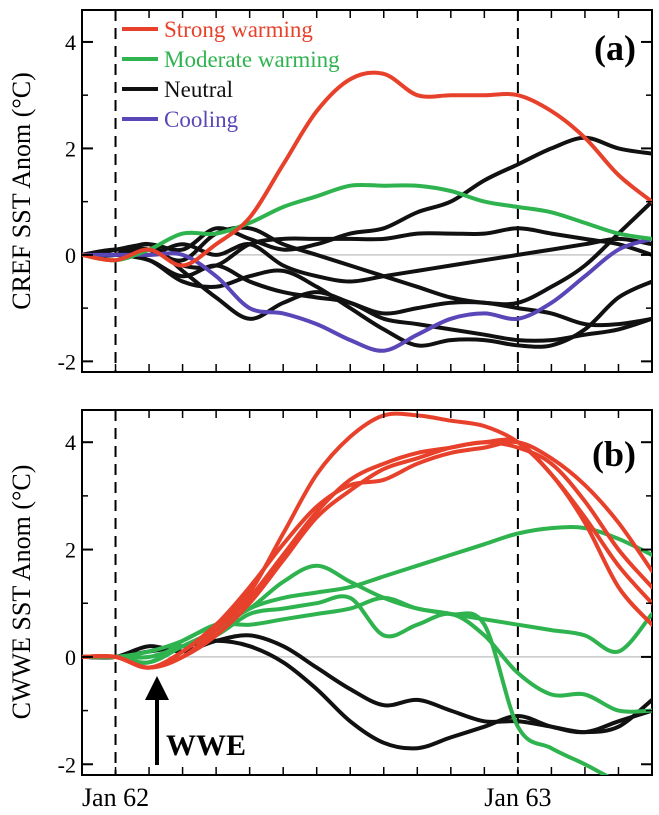 This screenshot has height=815, width=659. Describe the element at coordinates (195, 720) in the screenshot. I see `wwe-annotation: WWE` at that location.